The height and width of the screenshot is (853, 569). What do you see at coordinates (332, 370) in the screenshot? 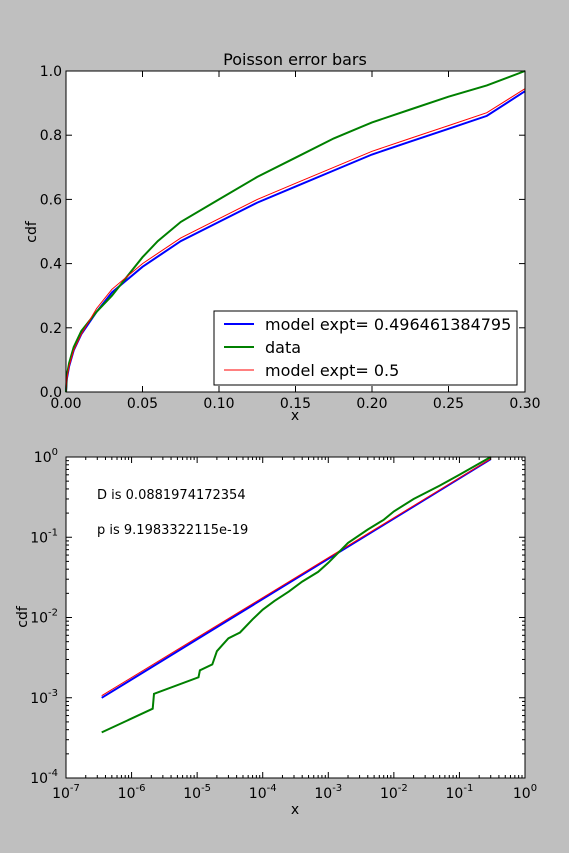
I see `legend-label-model-half: model expt= 0.5` at bounding box center [332, 370].